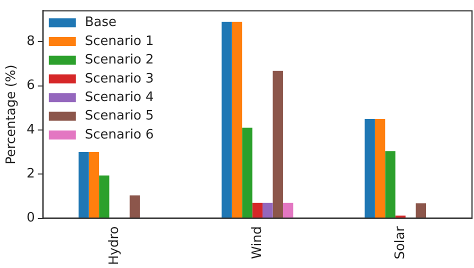 The image size is (474, 268). Describe the element at coordinates (119, 97) in the screenshot. I see `legend-label: Scenario 4` at that location.